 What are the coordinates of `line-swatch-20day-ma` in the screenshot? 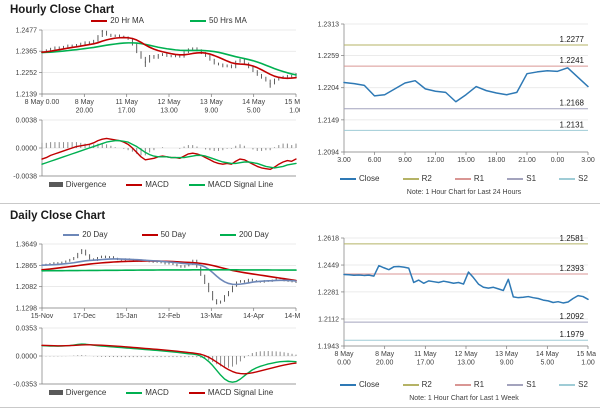 It's located at (71, 234).